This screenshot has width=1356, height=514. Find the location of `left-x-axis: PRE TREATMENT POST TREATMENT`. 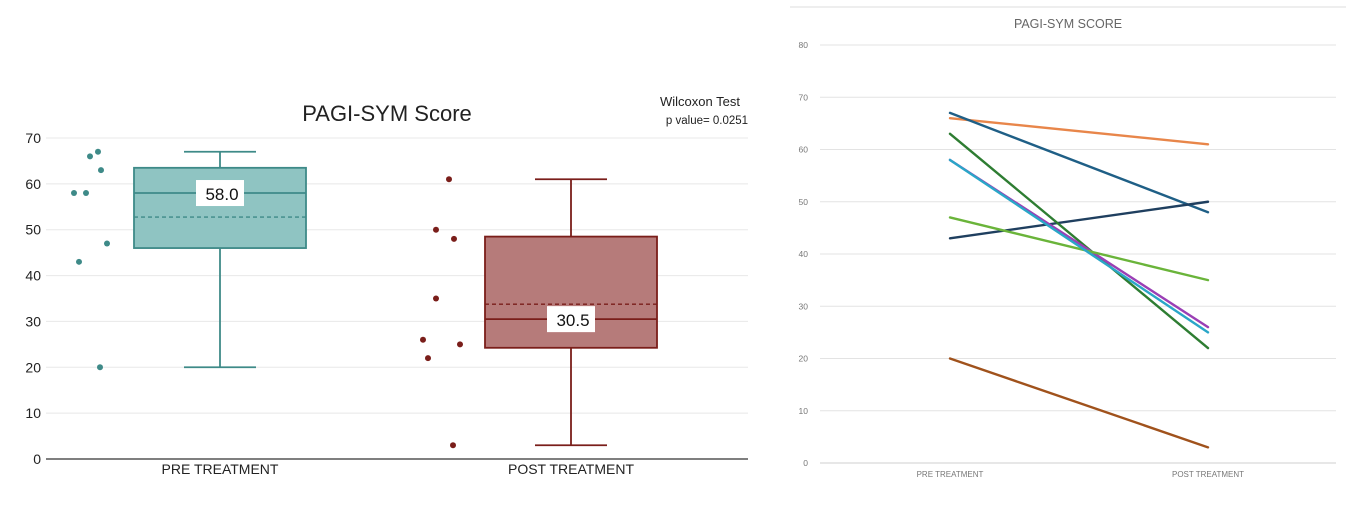

left-x-axis: PRE TREATMENT POST TREATMENT is located at coordinates (398, 469).